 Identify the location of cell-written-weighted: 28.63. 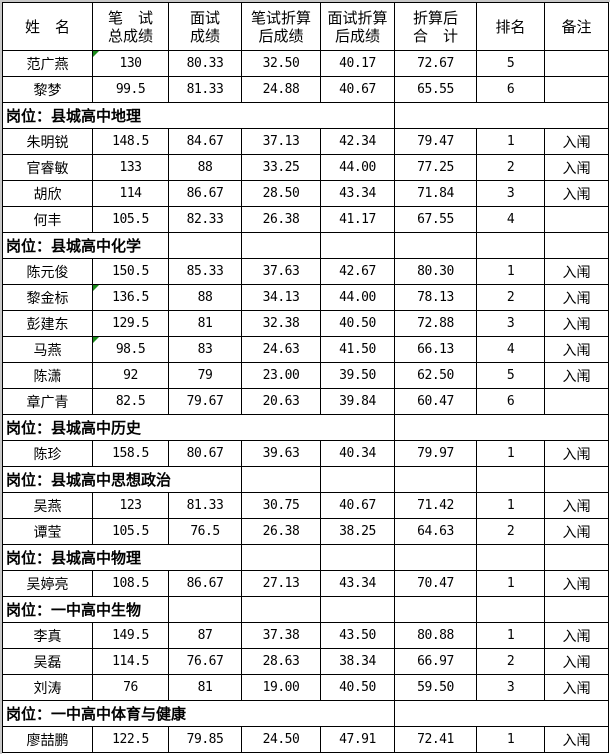
(281, 661).